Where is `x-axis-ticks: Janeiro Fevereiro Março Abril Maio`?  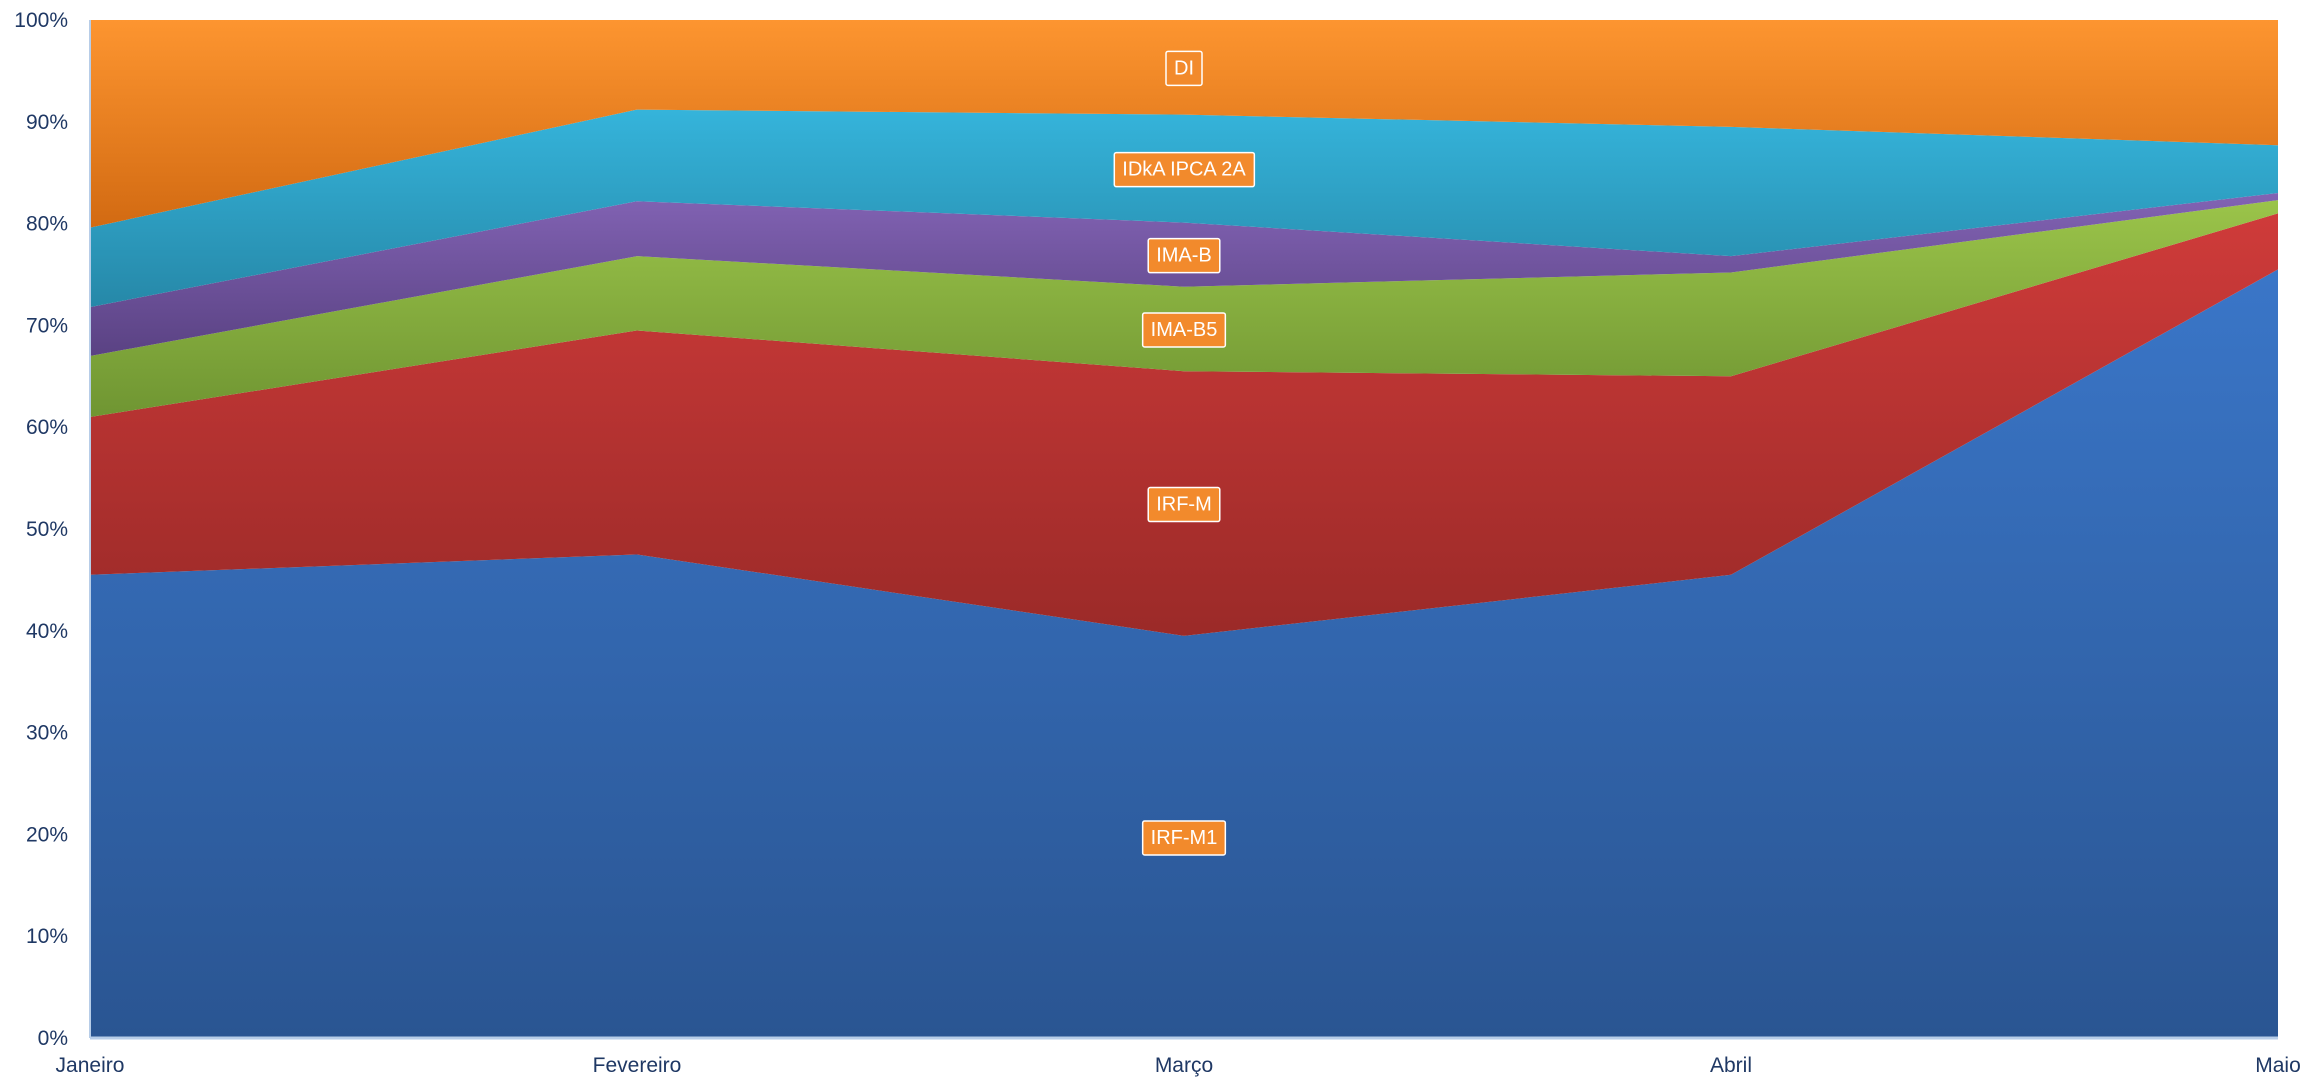 x-axis-ticks: Janeiro Fevereiro Março Abril Maio is located at coordinates (1178, 1065).